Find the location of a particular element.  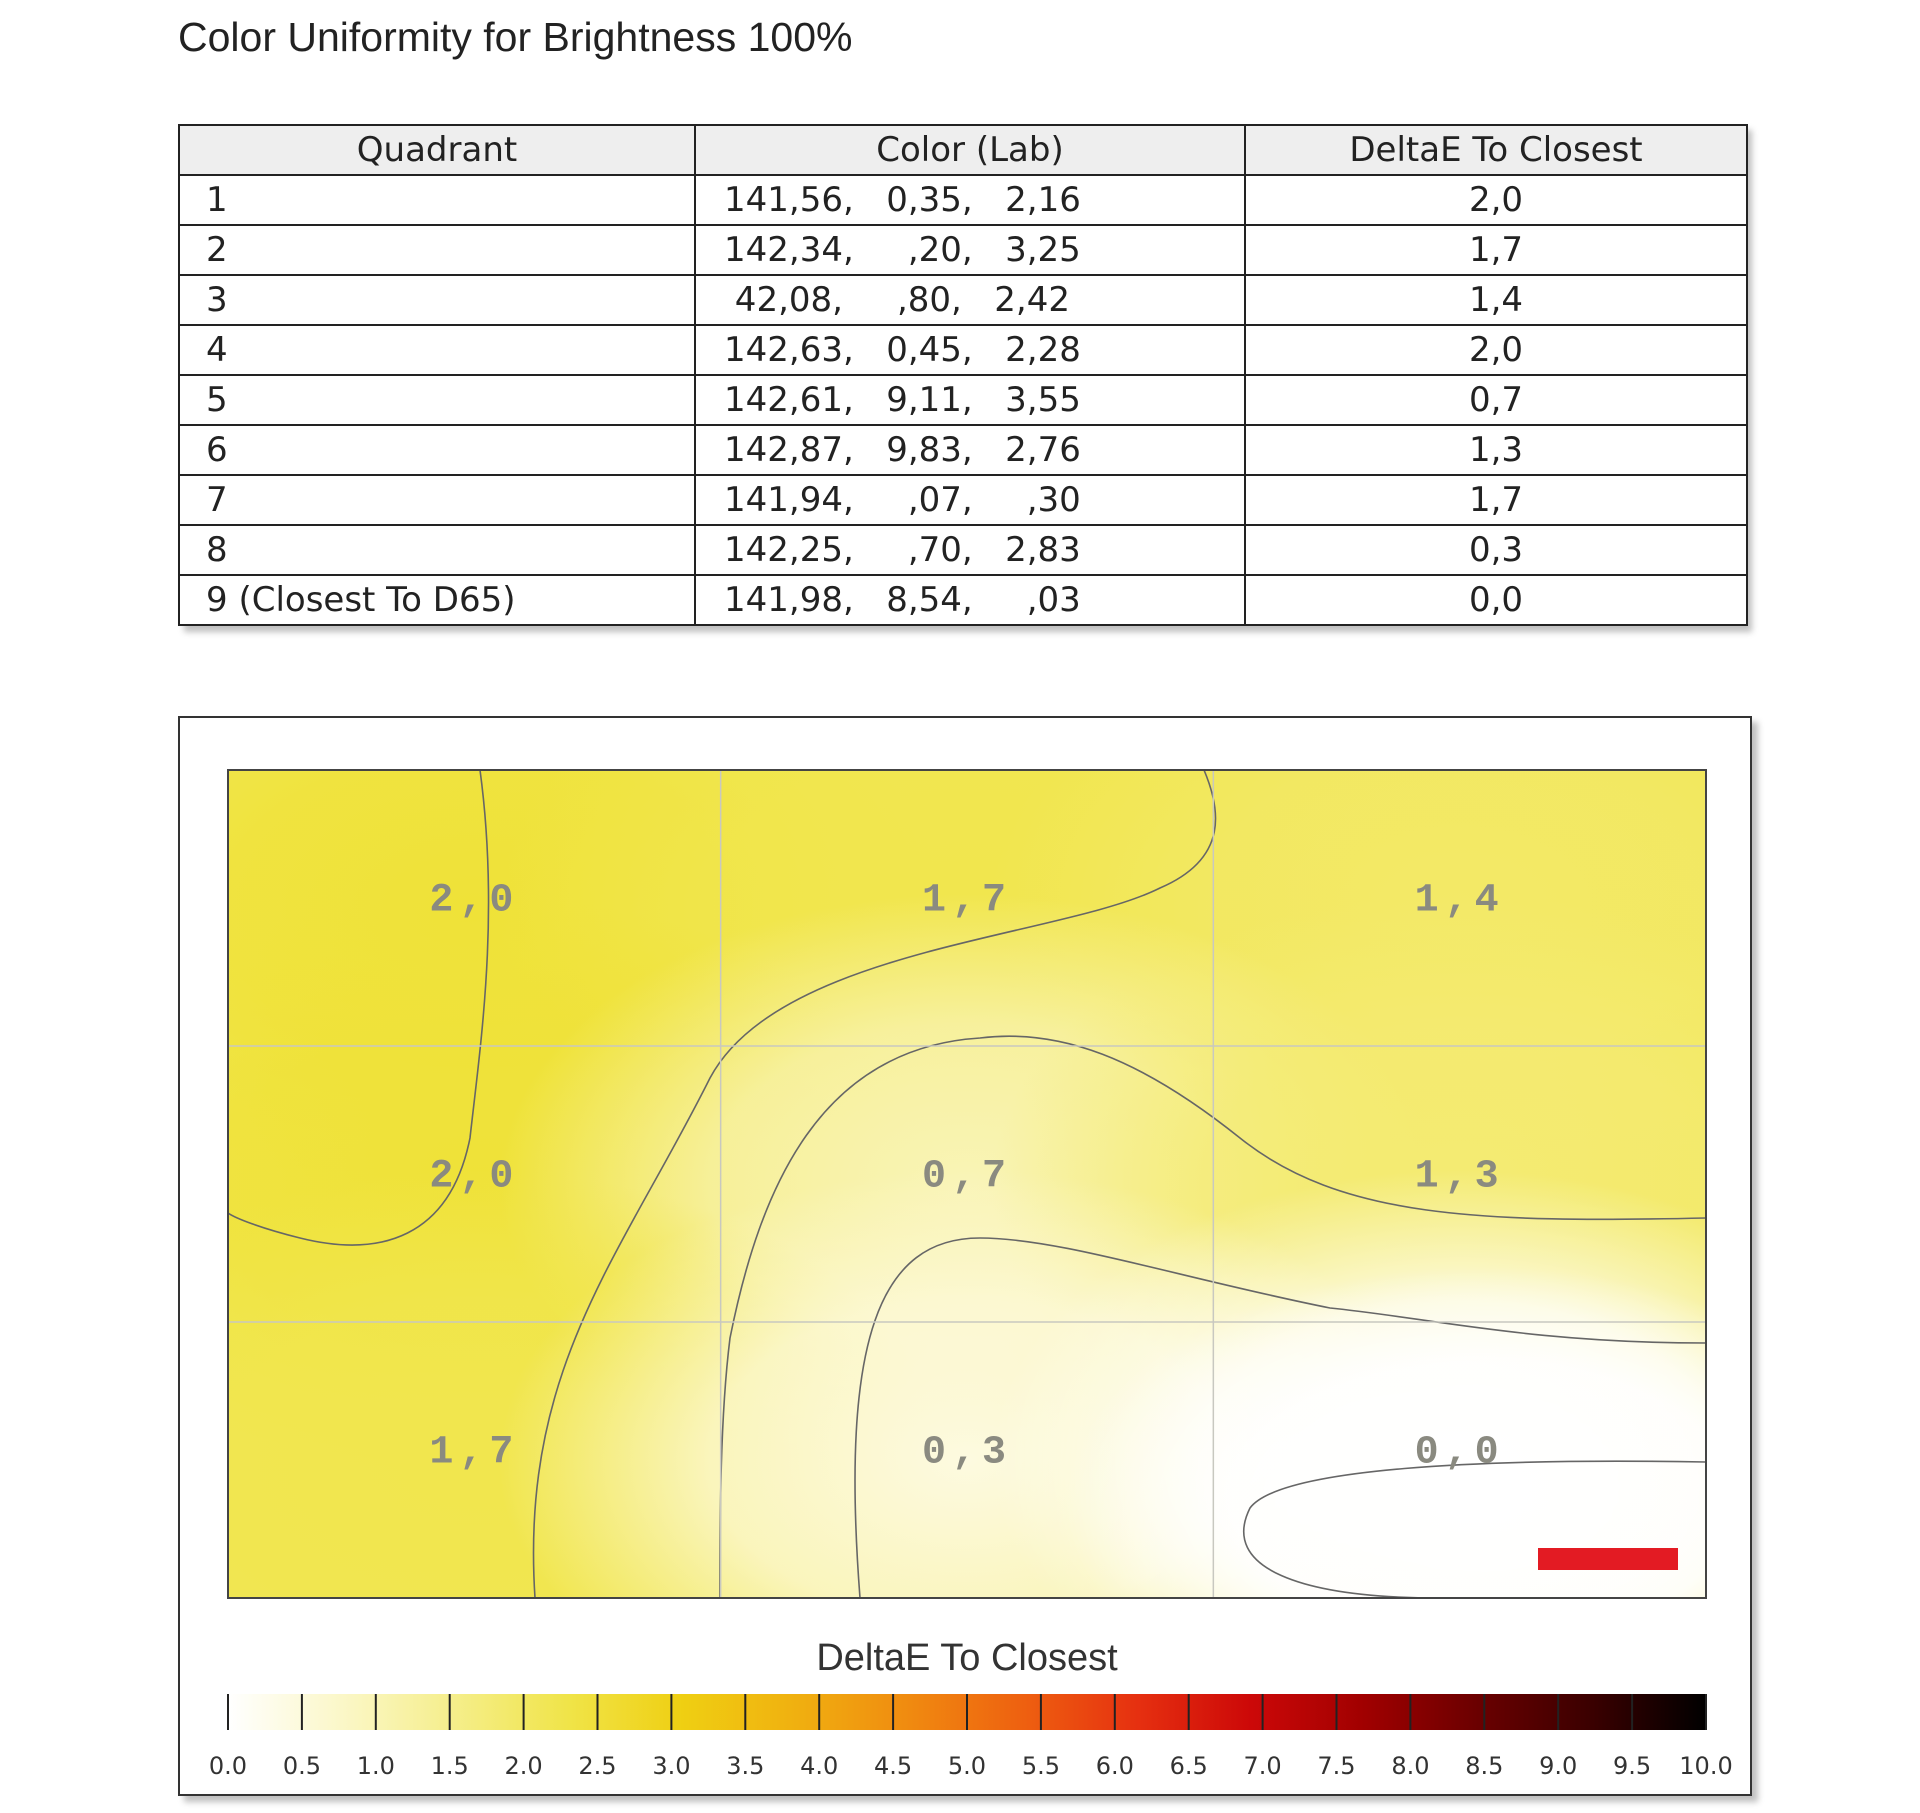

cell-deltae: 0,7 is located at coordinates (1496, 400).